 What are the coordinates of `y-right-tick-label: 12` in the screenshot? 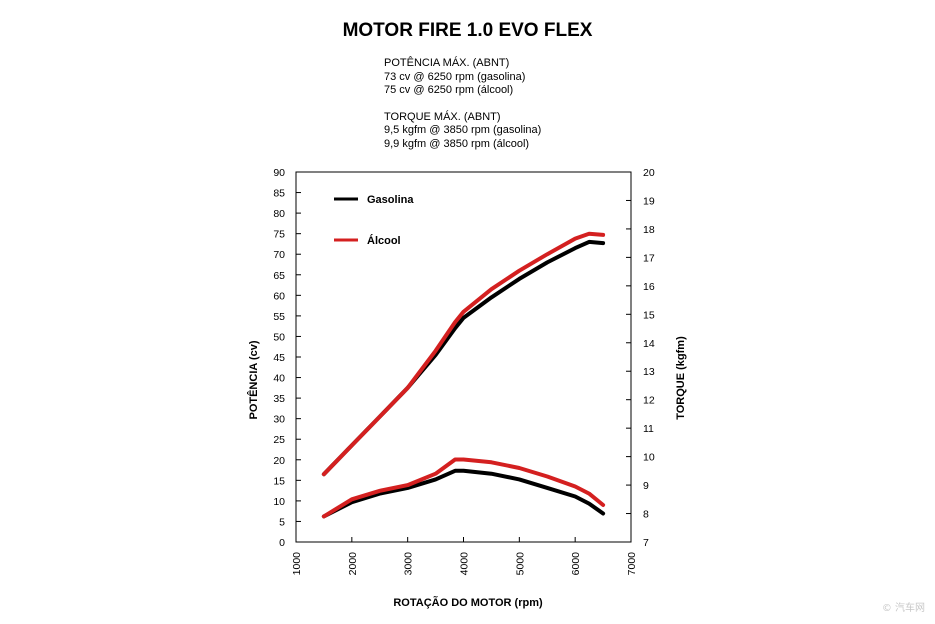 It's located at (649, 401).